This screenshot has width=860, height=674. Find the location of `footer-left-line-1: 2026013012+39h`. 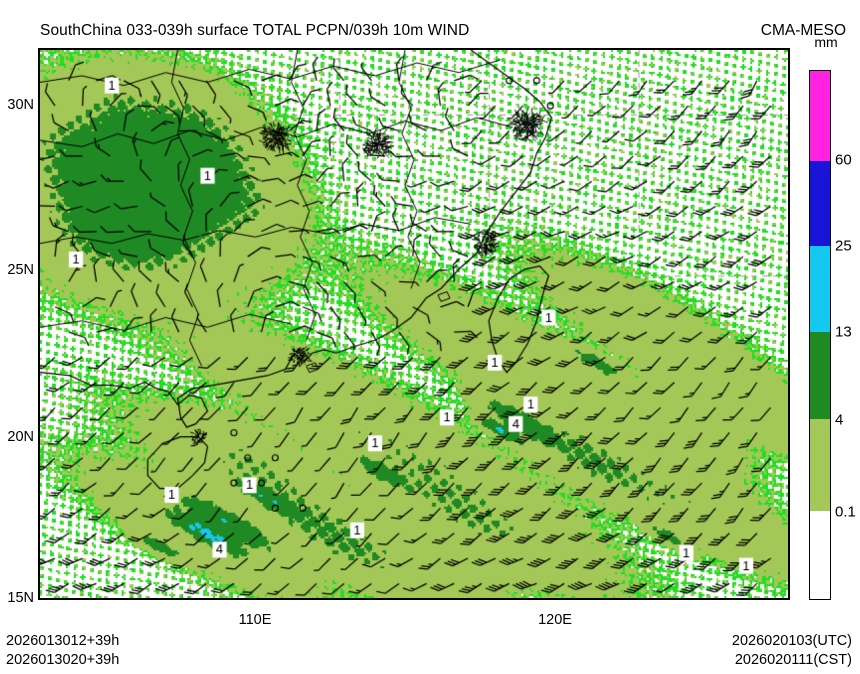

footer-left-line-1: 2026013012+39h is located at coordinates (63, 641).